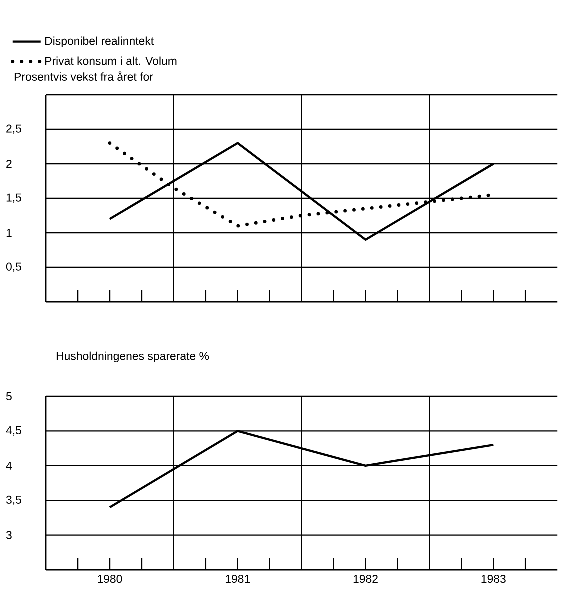  I want to click on x-tick-label: 1982, so click(366, 579).